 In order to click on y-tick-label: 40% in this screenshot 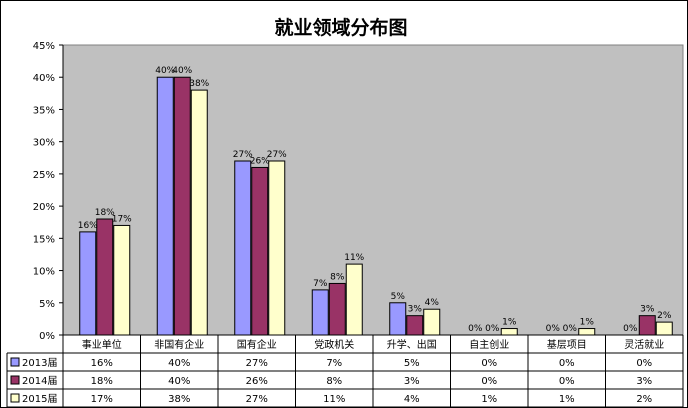, I will do `click(44, 78)`.